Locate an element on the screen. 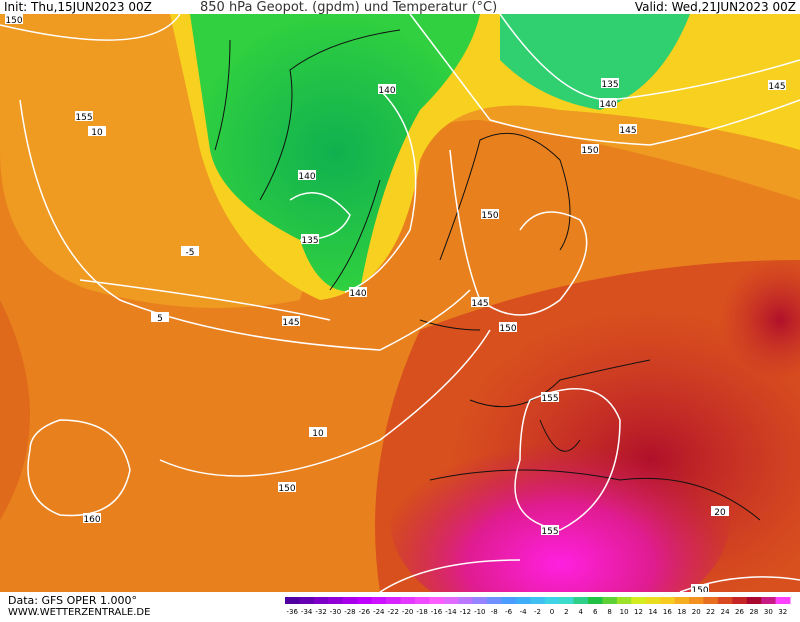 The height and width of the screenshot is (622, 800). scale-label: -28 is located at coordinates (349, 612).